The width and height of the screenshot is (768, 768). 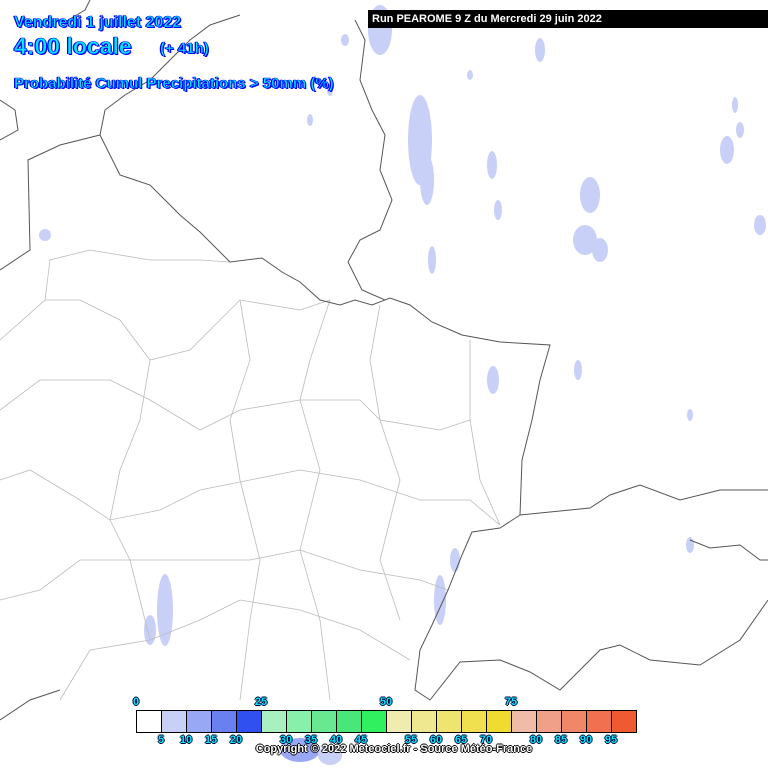 I want to click on run-info: Run PEAROME 9 Z du Mercredi 29 juin 2022, so click(x=568, y=19).